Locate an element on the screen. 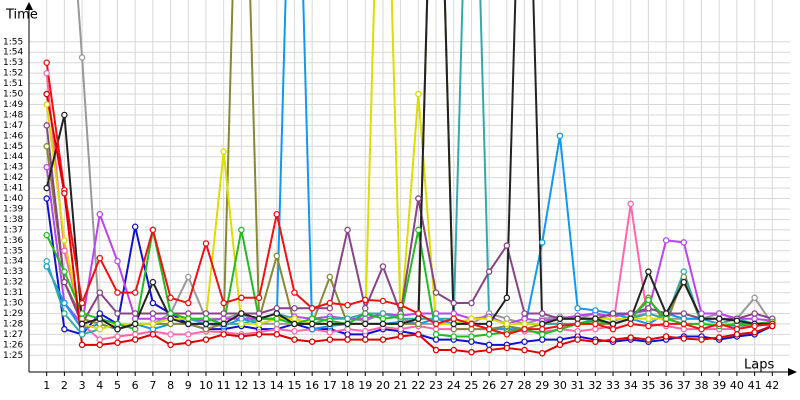  x-tick-label: 19 is located at coordinates (365, 385).